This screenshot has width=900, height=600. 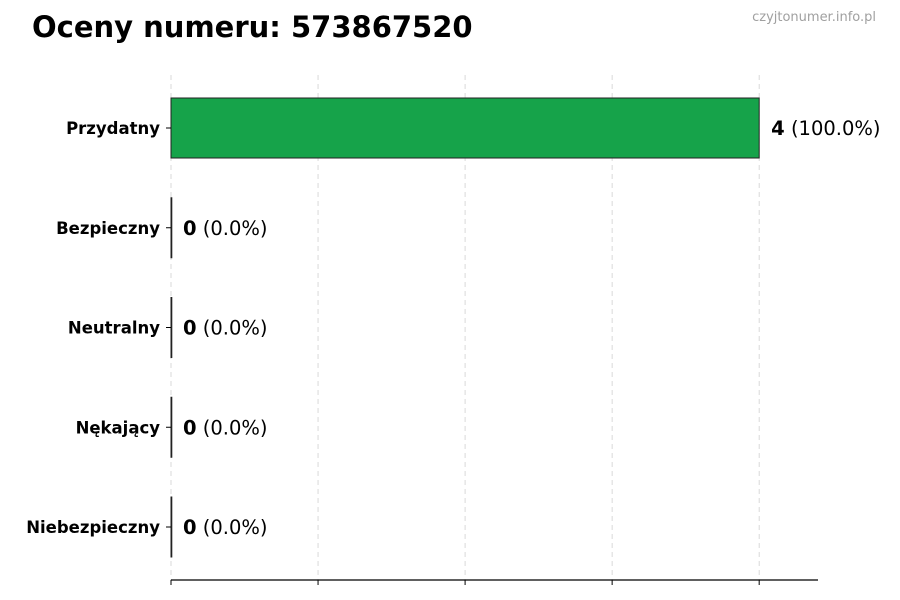 What do you see at coordinates (93, 527) in the screenshot?
I see `category-label: Niebezpieczny` at bounding box center [93, 527].